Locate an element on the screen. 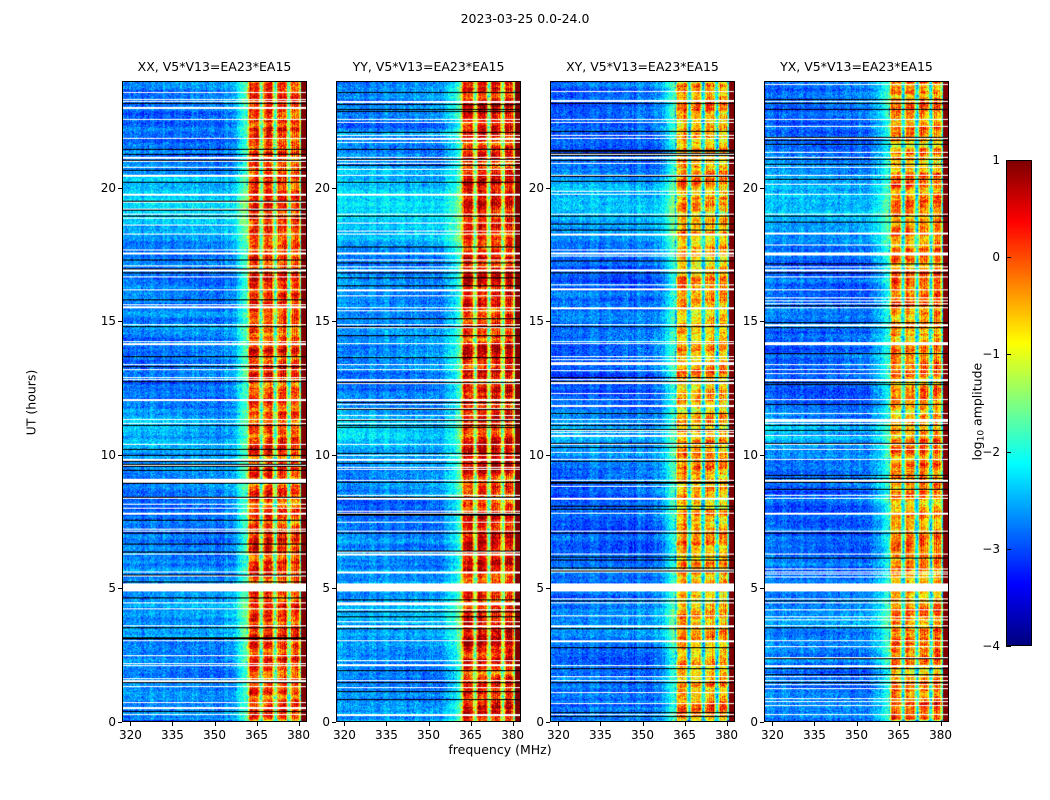  waterfall-image-xx is located at coordinates (214, 401).